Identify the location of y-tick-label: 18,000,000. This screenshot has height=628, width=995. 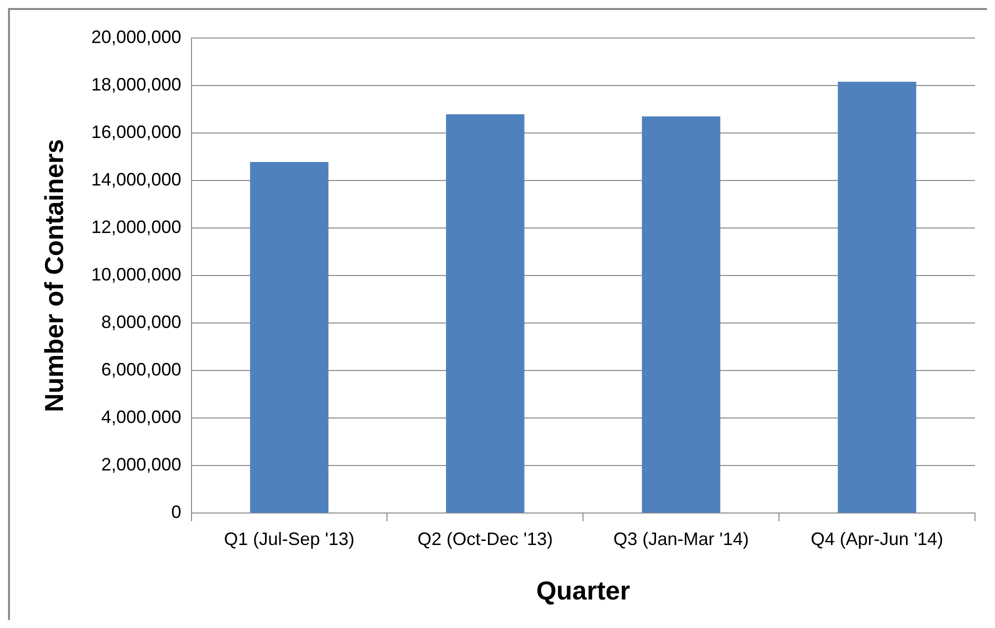
(136, 84).